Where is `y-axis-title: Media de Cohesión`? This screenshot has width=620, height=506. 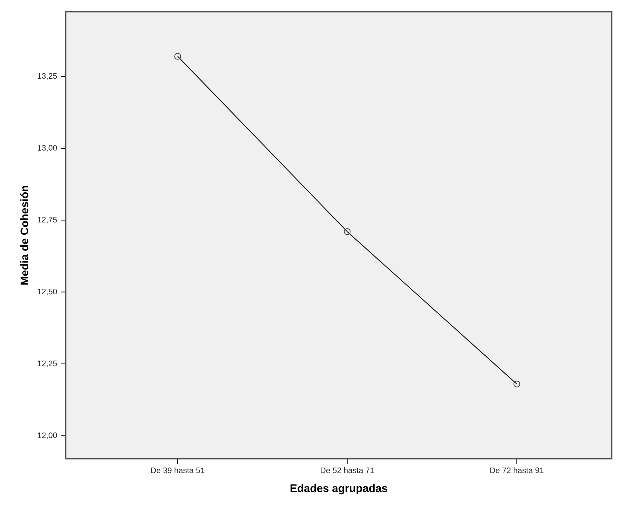 y-axis-title: Media de Cohesión is located at coordinates (24, 235).